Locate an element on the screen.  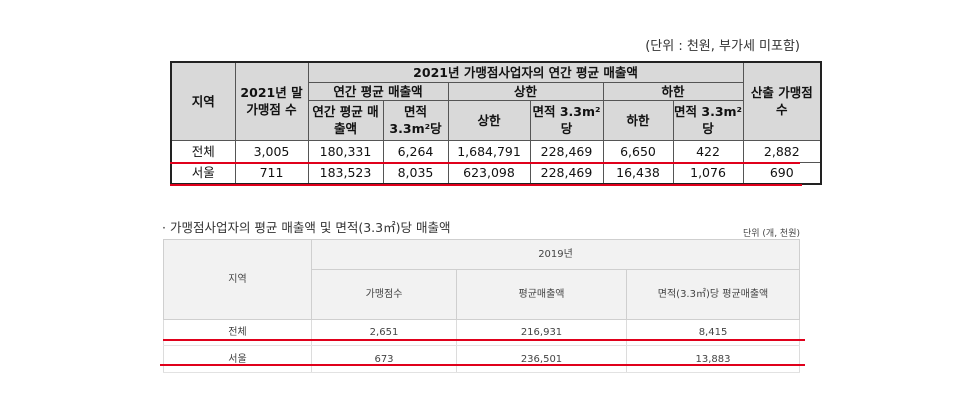
table-row: 서울 673 236,501 13,883 is located at coordinates (482, 359).